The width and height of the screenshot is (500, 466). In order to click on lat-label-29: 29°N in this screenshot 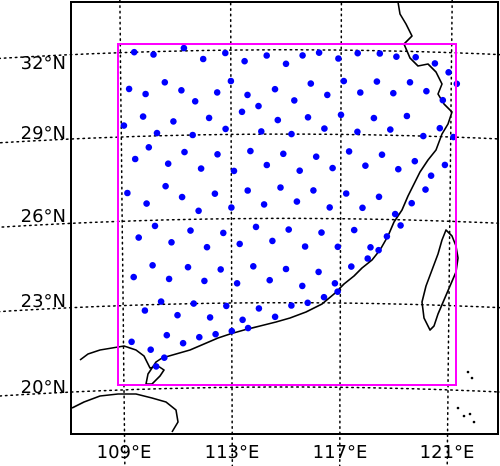, I will do `click(43, 133)`.